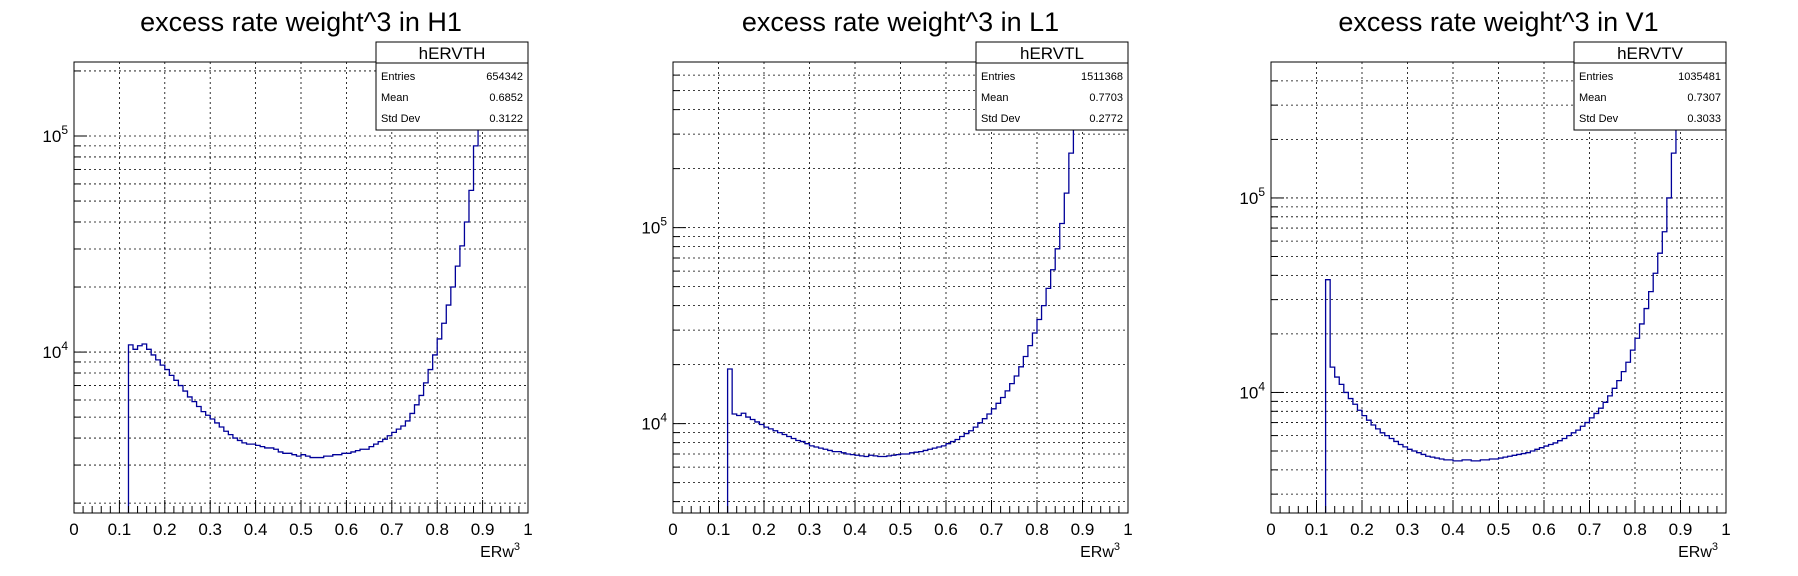 This screenshot has height=576, width=1798. What do you see at coordinates (1704, 119) in the screenshot?
I see `stats-value: 0.3033` at bounding box center [1704, 119].